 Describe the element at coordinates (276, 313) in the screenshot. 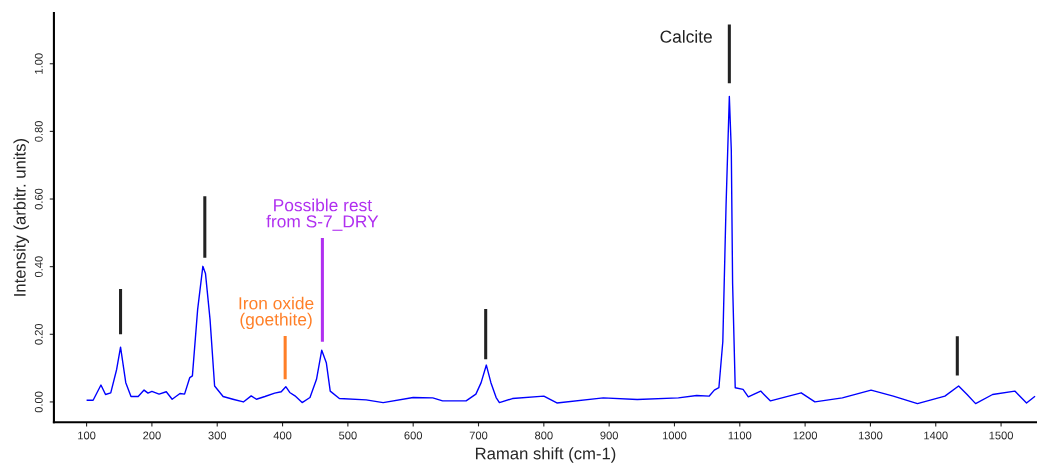

I see `annotation: Iron oxide (goethite)` at that location.